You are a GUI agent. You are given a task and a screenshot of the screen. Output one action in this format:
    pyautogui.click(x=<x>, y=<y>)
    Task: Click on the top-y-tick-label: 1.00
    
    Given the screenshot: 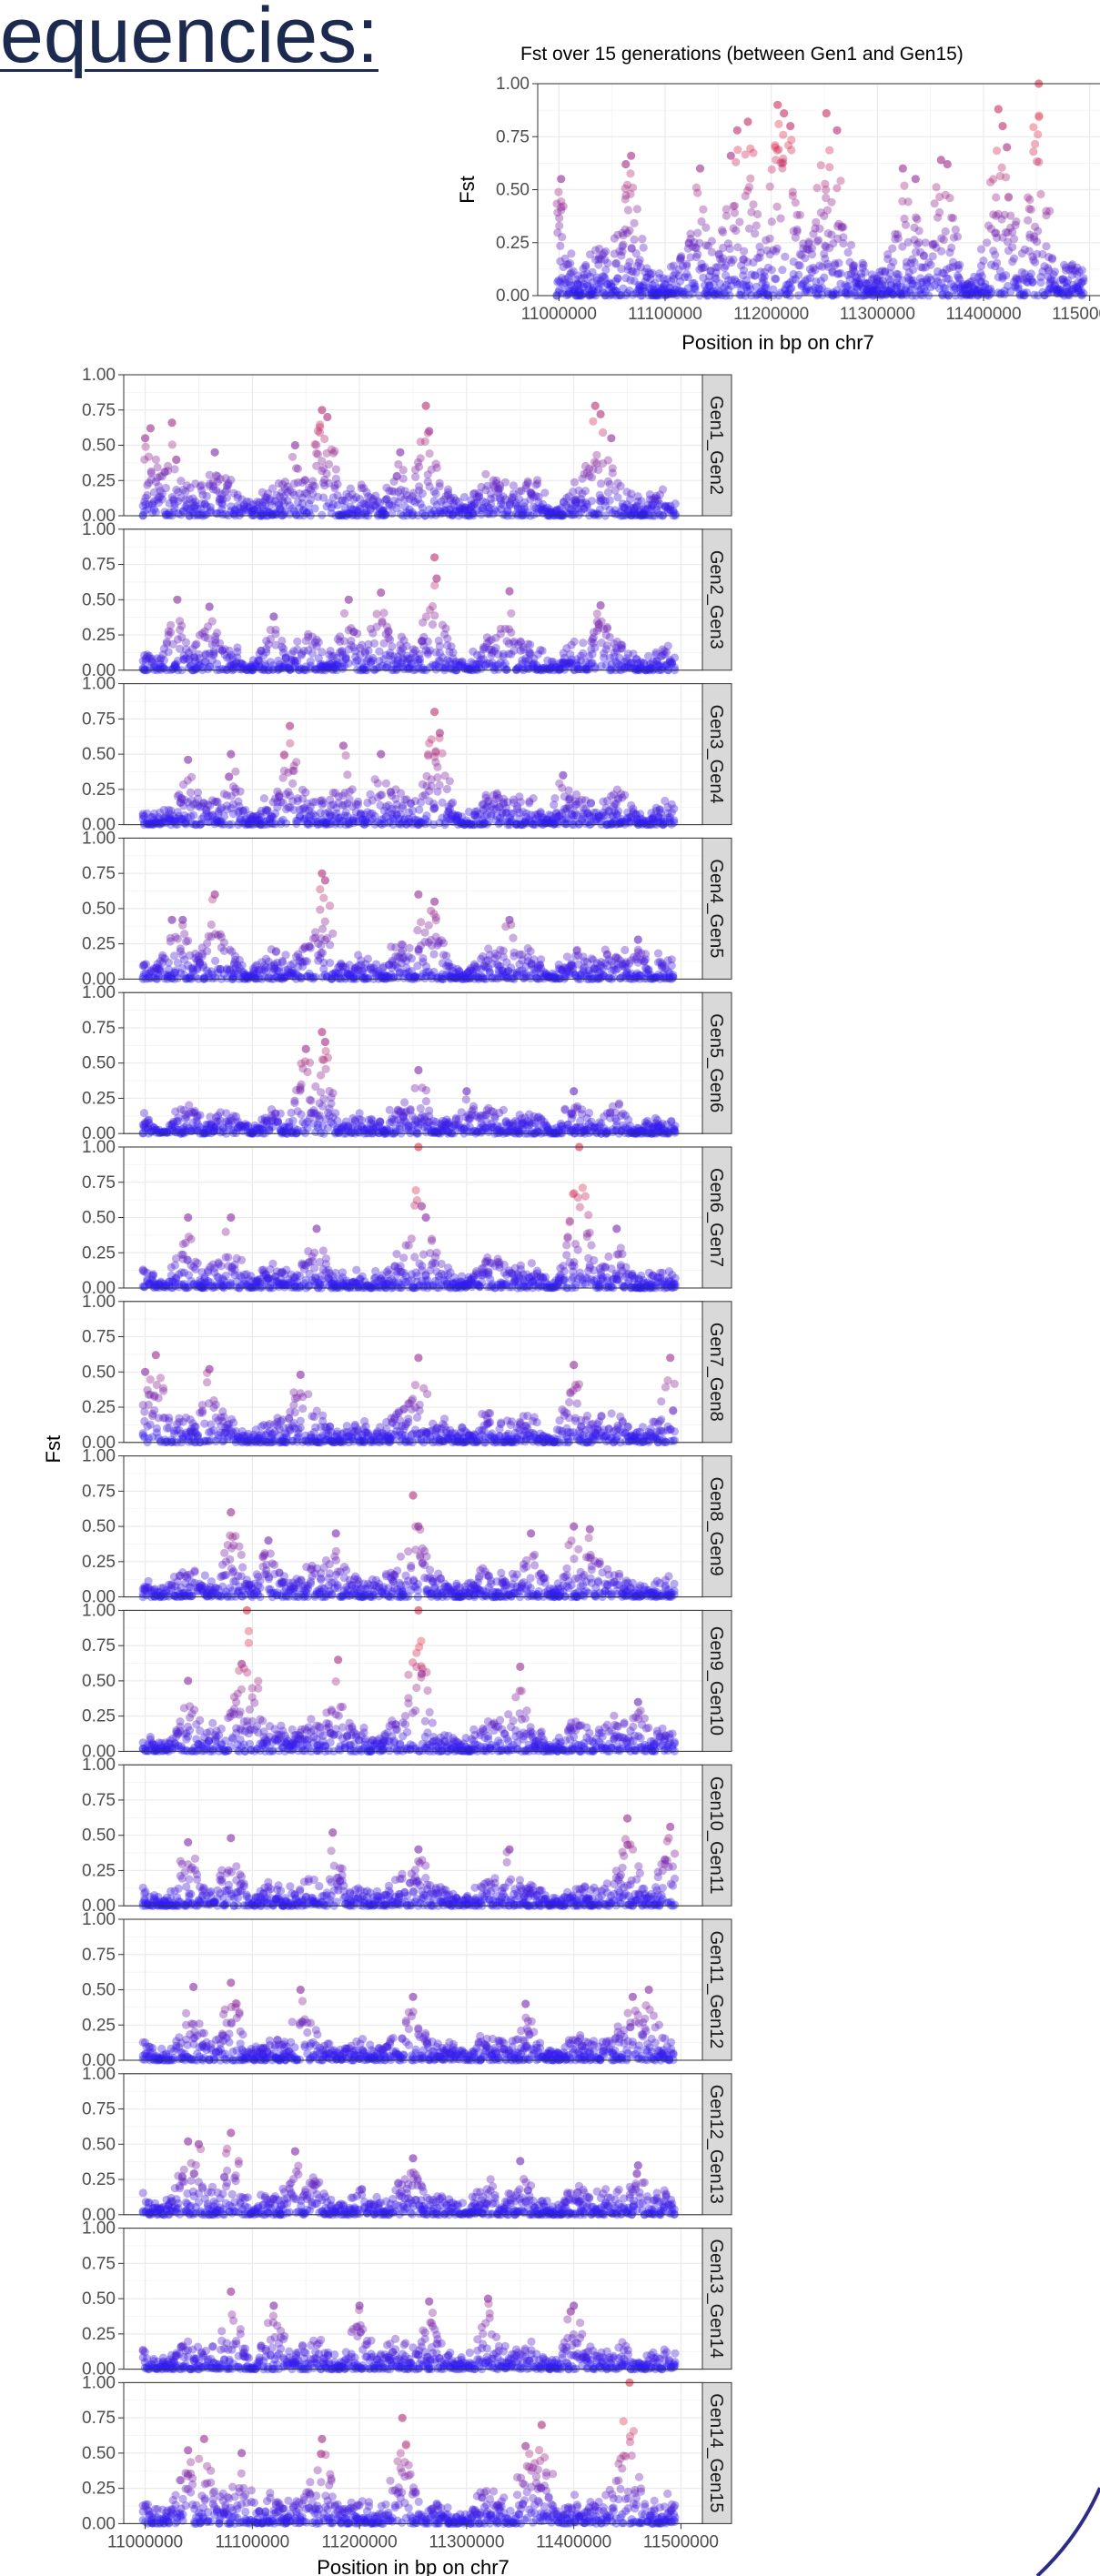 What is the action you would take?
    pyautogui.click(x=513, y=84)
    